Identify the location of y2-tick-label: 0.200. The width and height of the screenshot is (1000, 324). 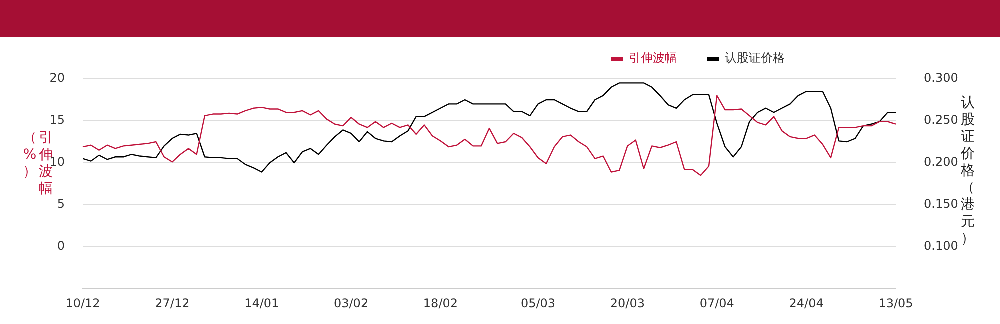
(941, 162).